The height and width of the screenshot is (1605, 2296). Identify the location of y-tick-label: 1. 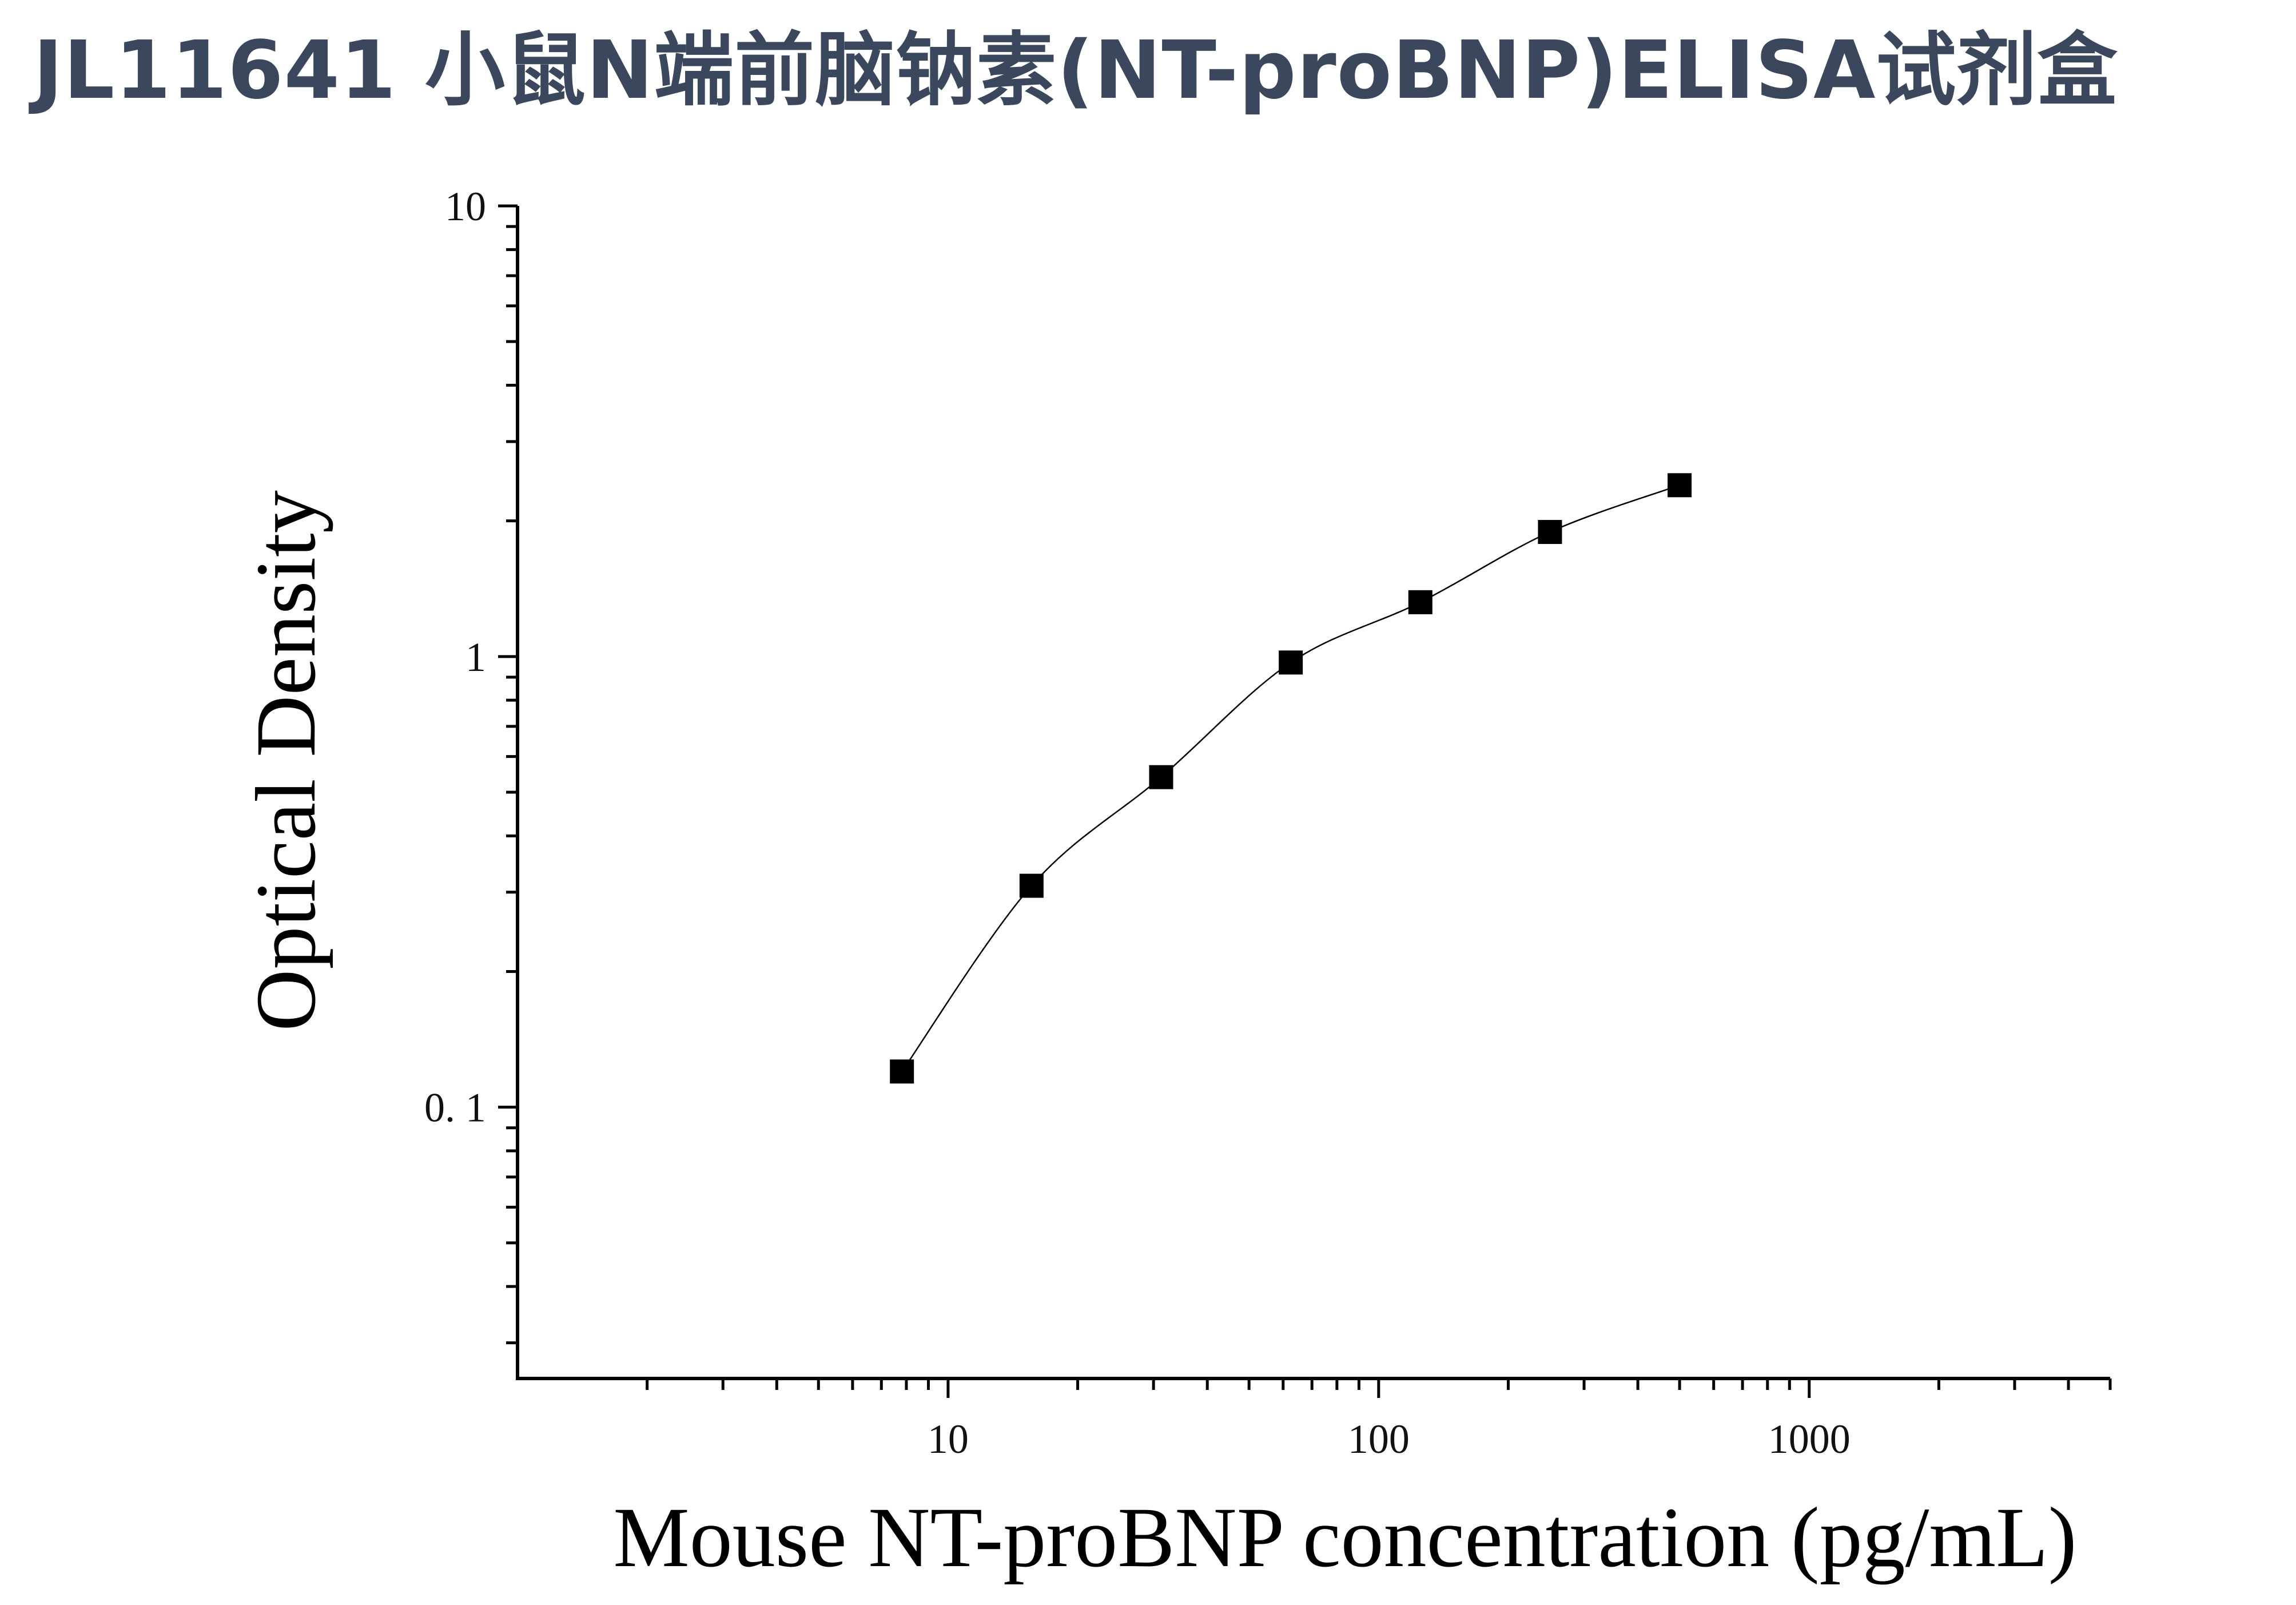
(476, 657).